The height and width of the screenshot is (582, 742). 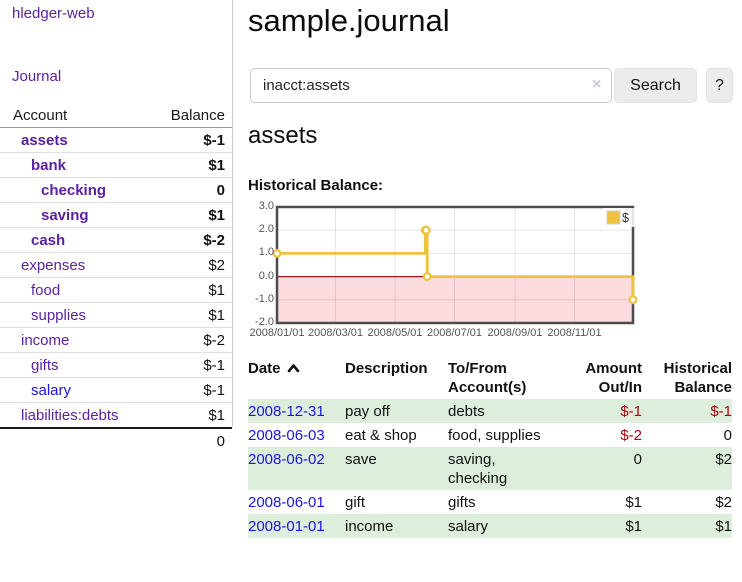 What do you see at coordinates (70, 415) in the screenshot?
I see `account-link: liabilities:debts` at bounding box center [70, 415].